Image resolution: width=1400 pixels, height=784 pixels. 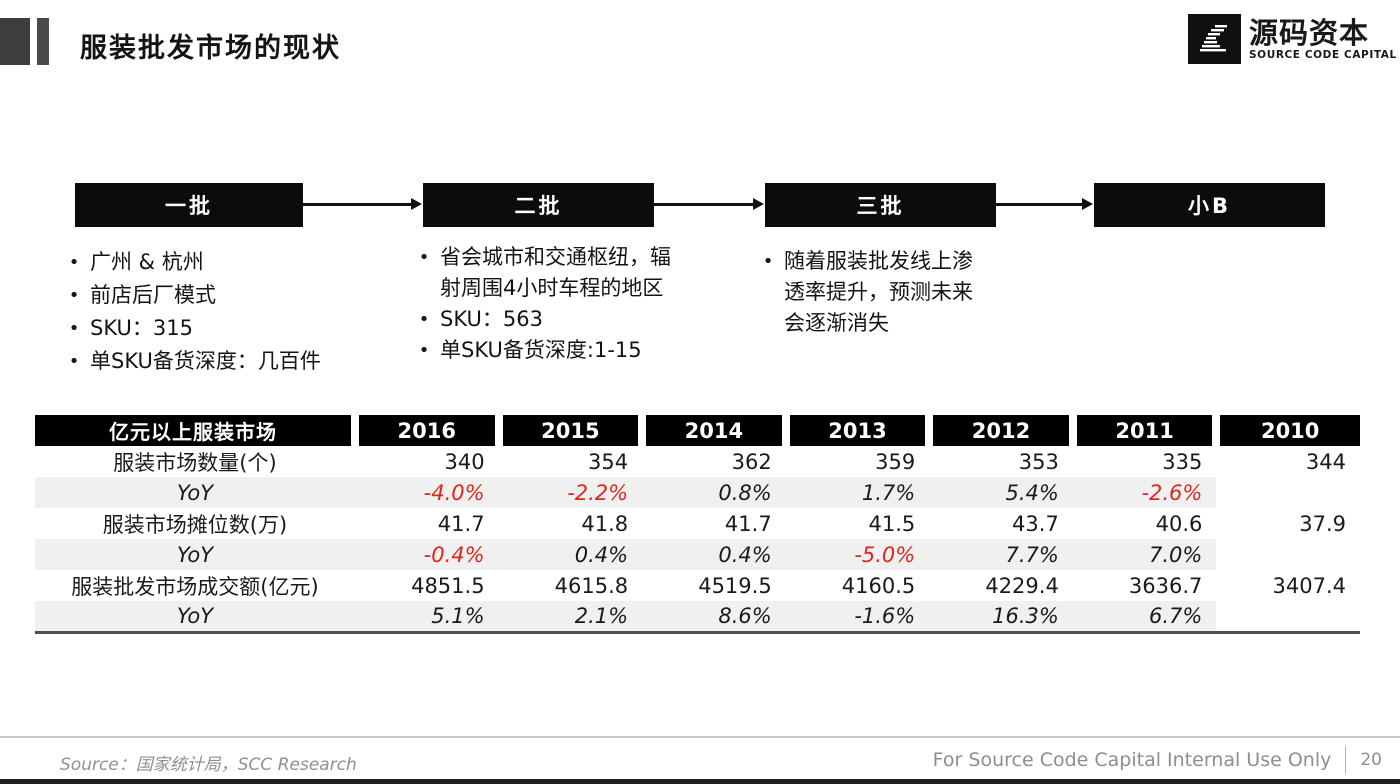 What do you see at coordinates (1001, 492) in the screenshot?
I see `value-cell: 5.4%` at bounding box center [1001, 492].